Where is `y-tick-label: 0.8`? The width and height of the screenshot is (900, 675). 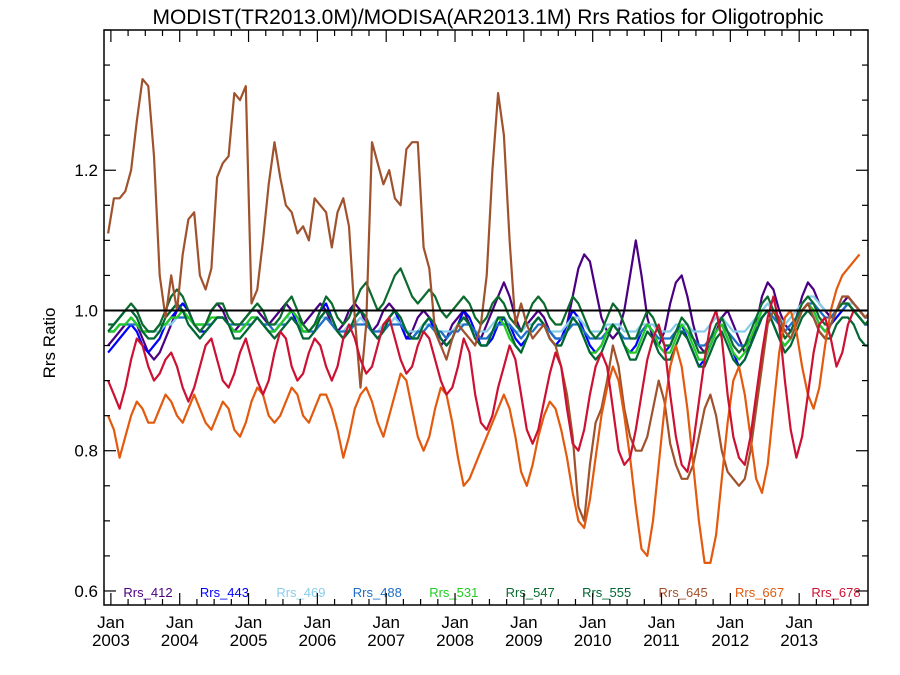
y-tick-label: 0.8 is located at coordinates (86, 451).